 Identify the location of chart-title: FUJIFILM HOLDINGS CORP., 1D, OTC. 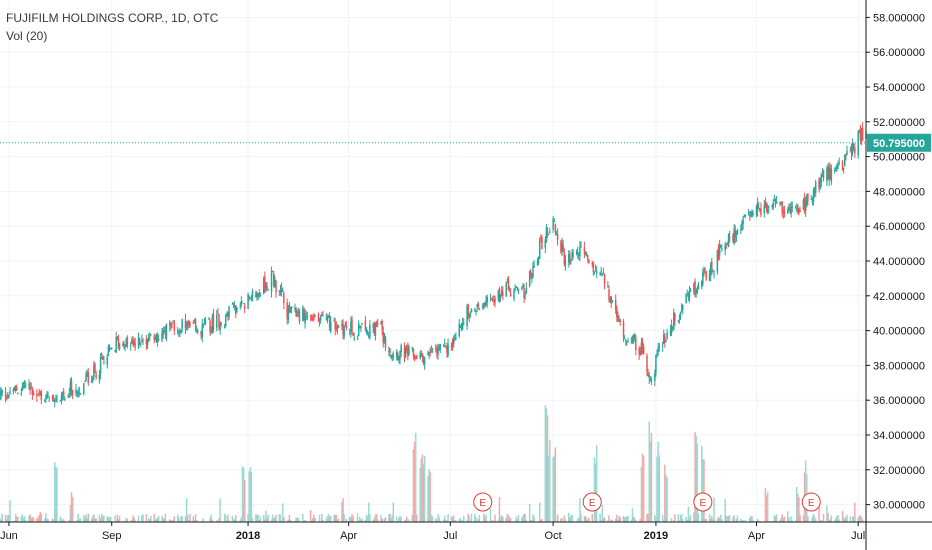
(112, 18).